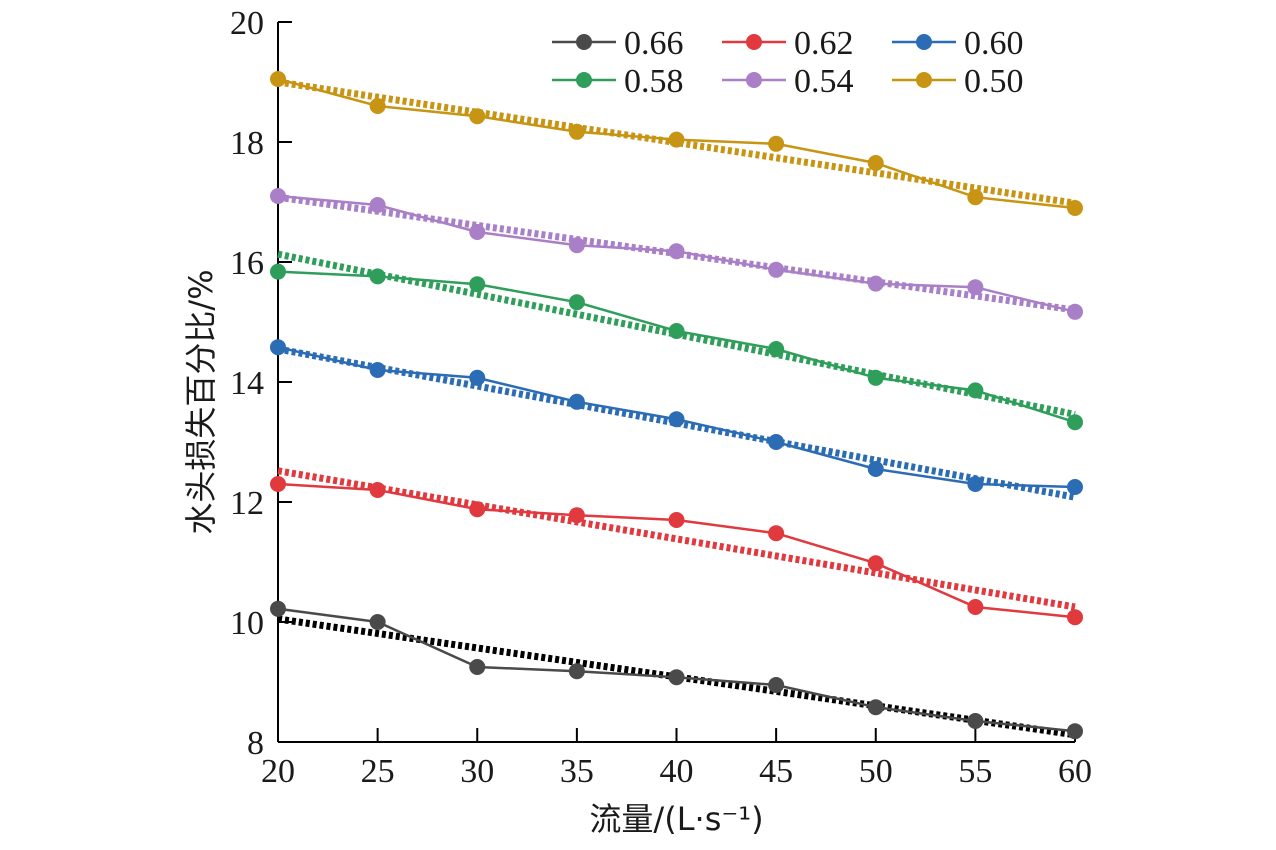 The height and width of the screenshot is (850, 1276). I want to click on legend-label: 0.54, so click(824, 81).